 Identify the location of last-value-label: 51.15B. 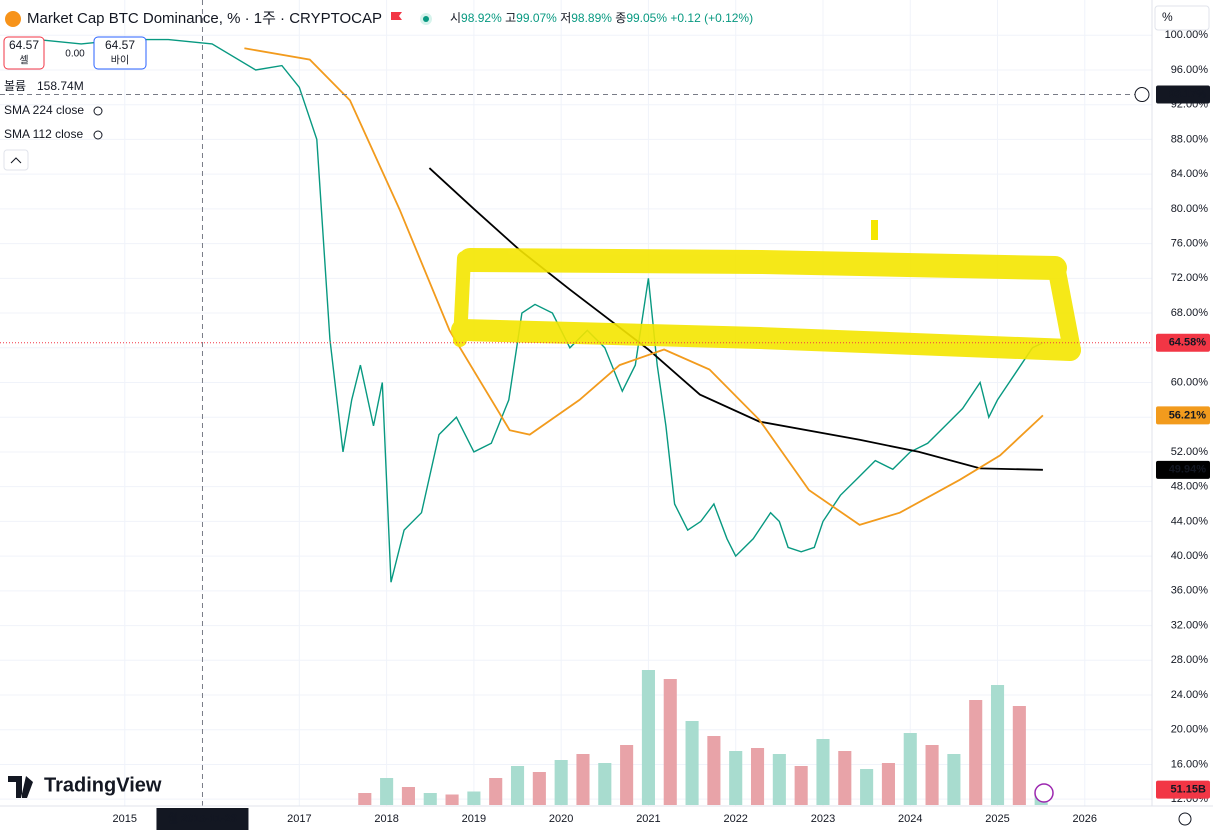
(1189, 790).